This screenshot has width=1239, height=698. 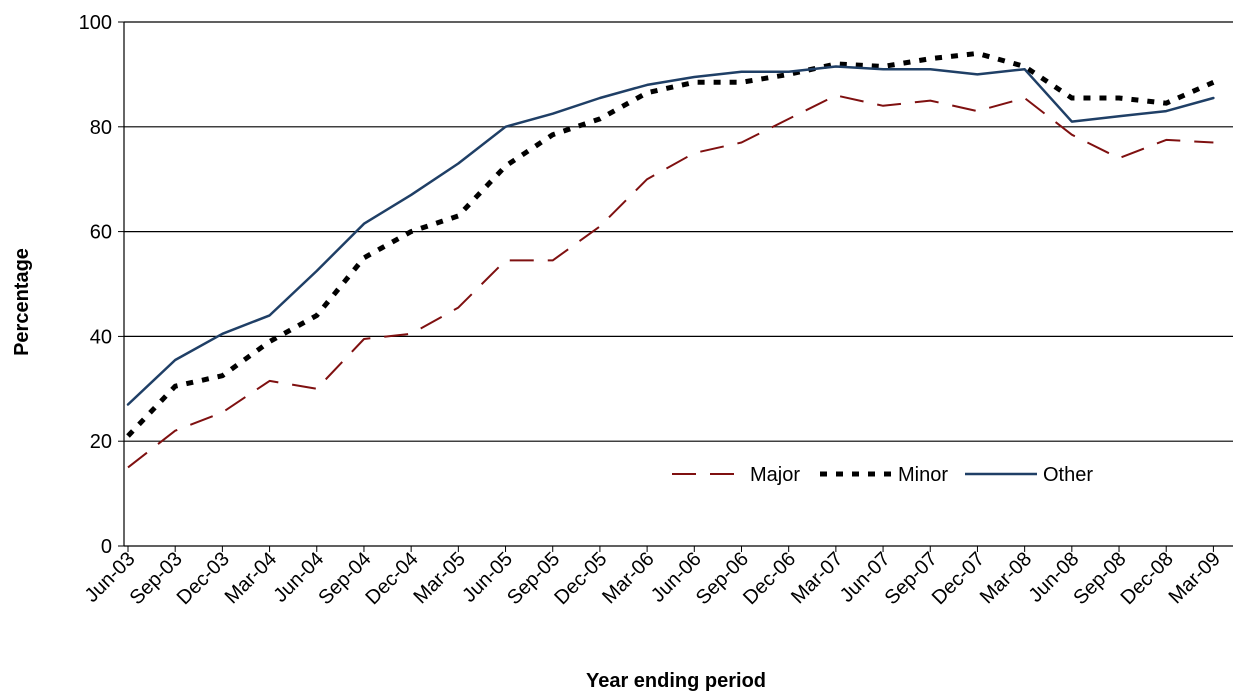 What do you see at coordinates (722, 578) in the screenshot?
I see `x-tick-label: Sep-06` at bounding box center [722, 578].